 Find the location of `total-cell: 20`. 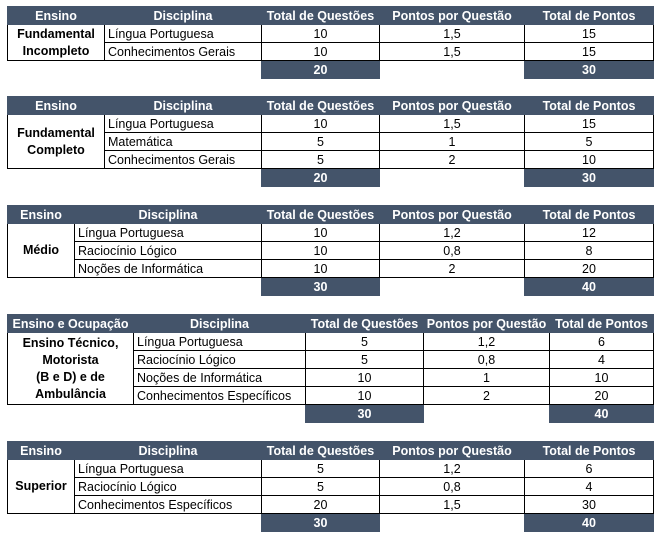

total-cell: 20 is located at coordinates (601, 395).